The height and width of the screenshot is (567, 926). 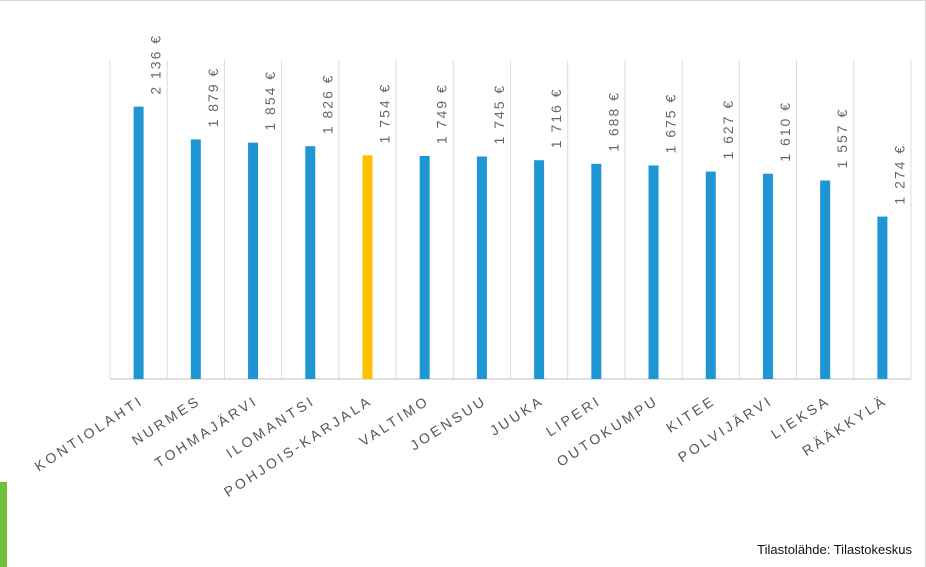 What do you see at coordinates (728, 129) in the screenshot?
I see `value-label: 1 627 €` at bounding box center [728, 129].